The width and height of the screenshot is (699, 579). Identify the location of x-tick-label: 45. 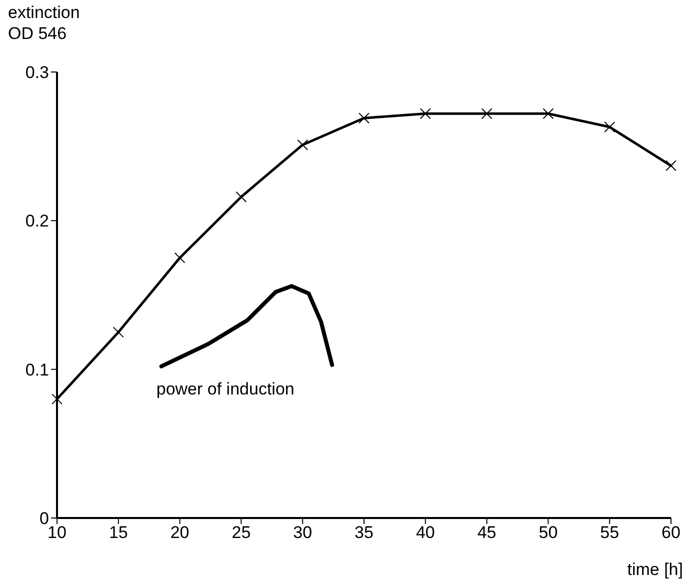
(486, 532).